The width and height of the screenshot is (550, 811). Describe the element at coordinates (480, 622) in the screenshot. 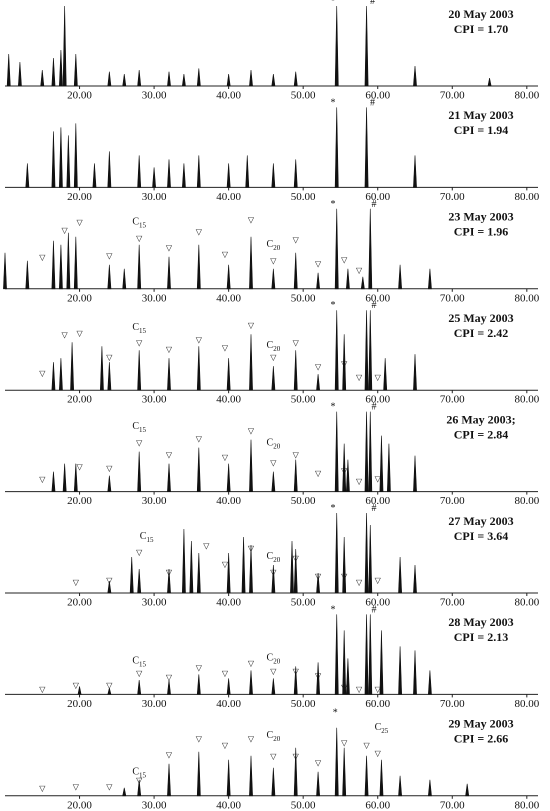

I see `panel-title: 28 May 2003` at that location.